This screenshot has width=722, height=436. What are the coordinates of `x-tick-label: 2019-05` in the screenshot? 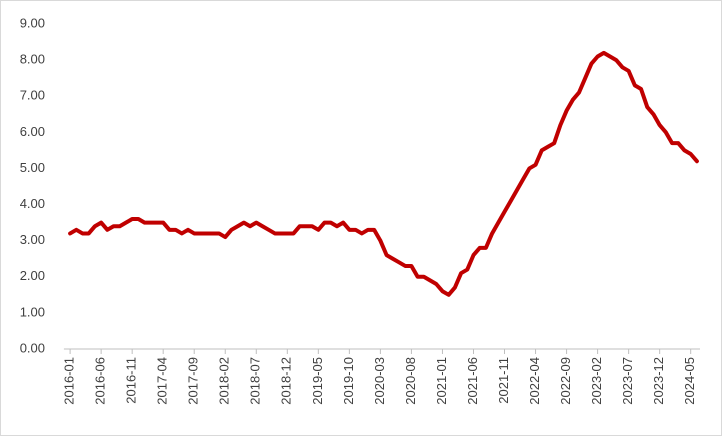 It's located at (317, 381).